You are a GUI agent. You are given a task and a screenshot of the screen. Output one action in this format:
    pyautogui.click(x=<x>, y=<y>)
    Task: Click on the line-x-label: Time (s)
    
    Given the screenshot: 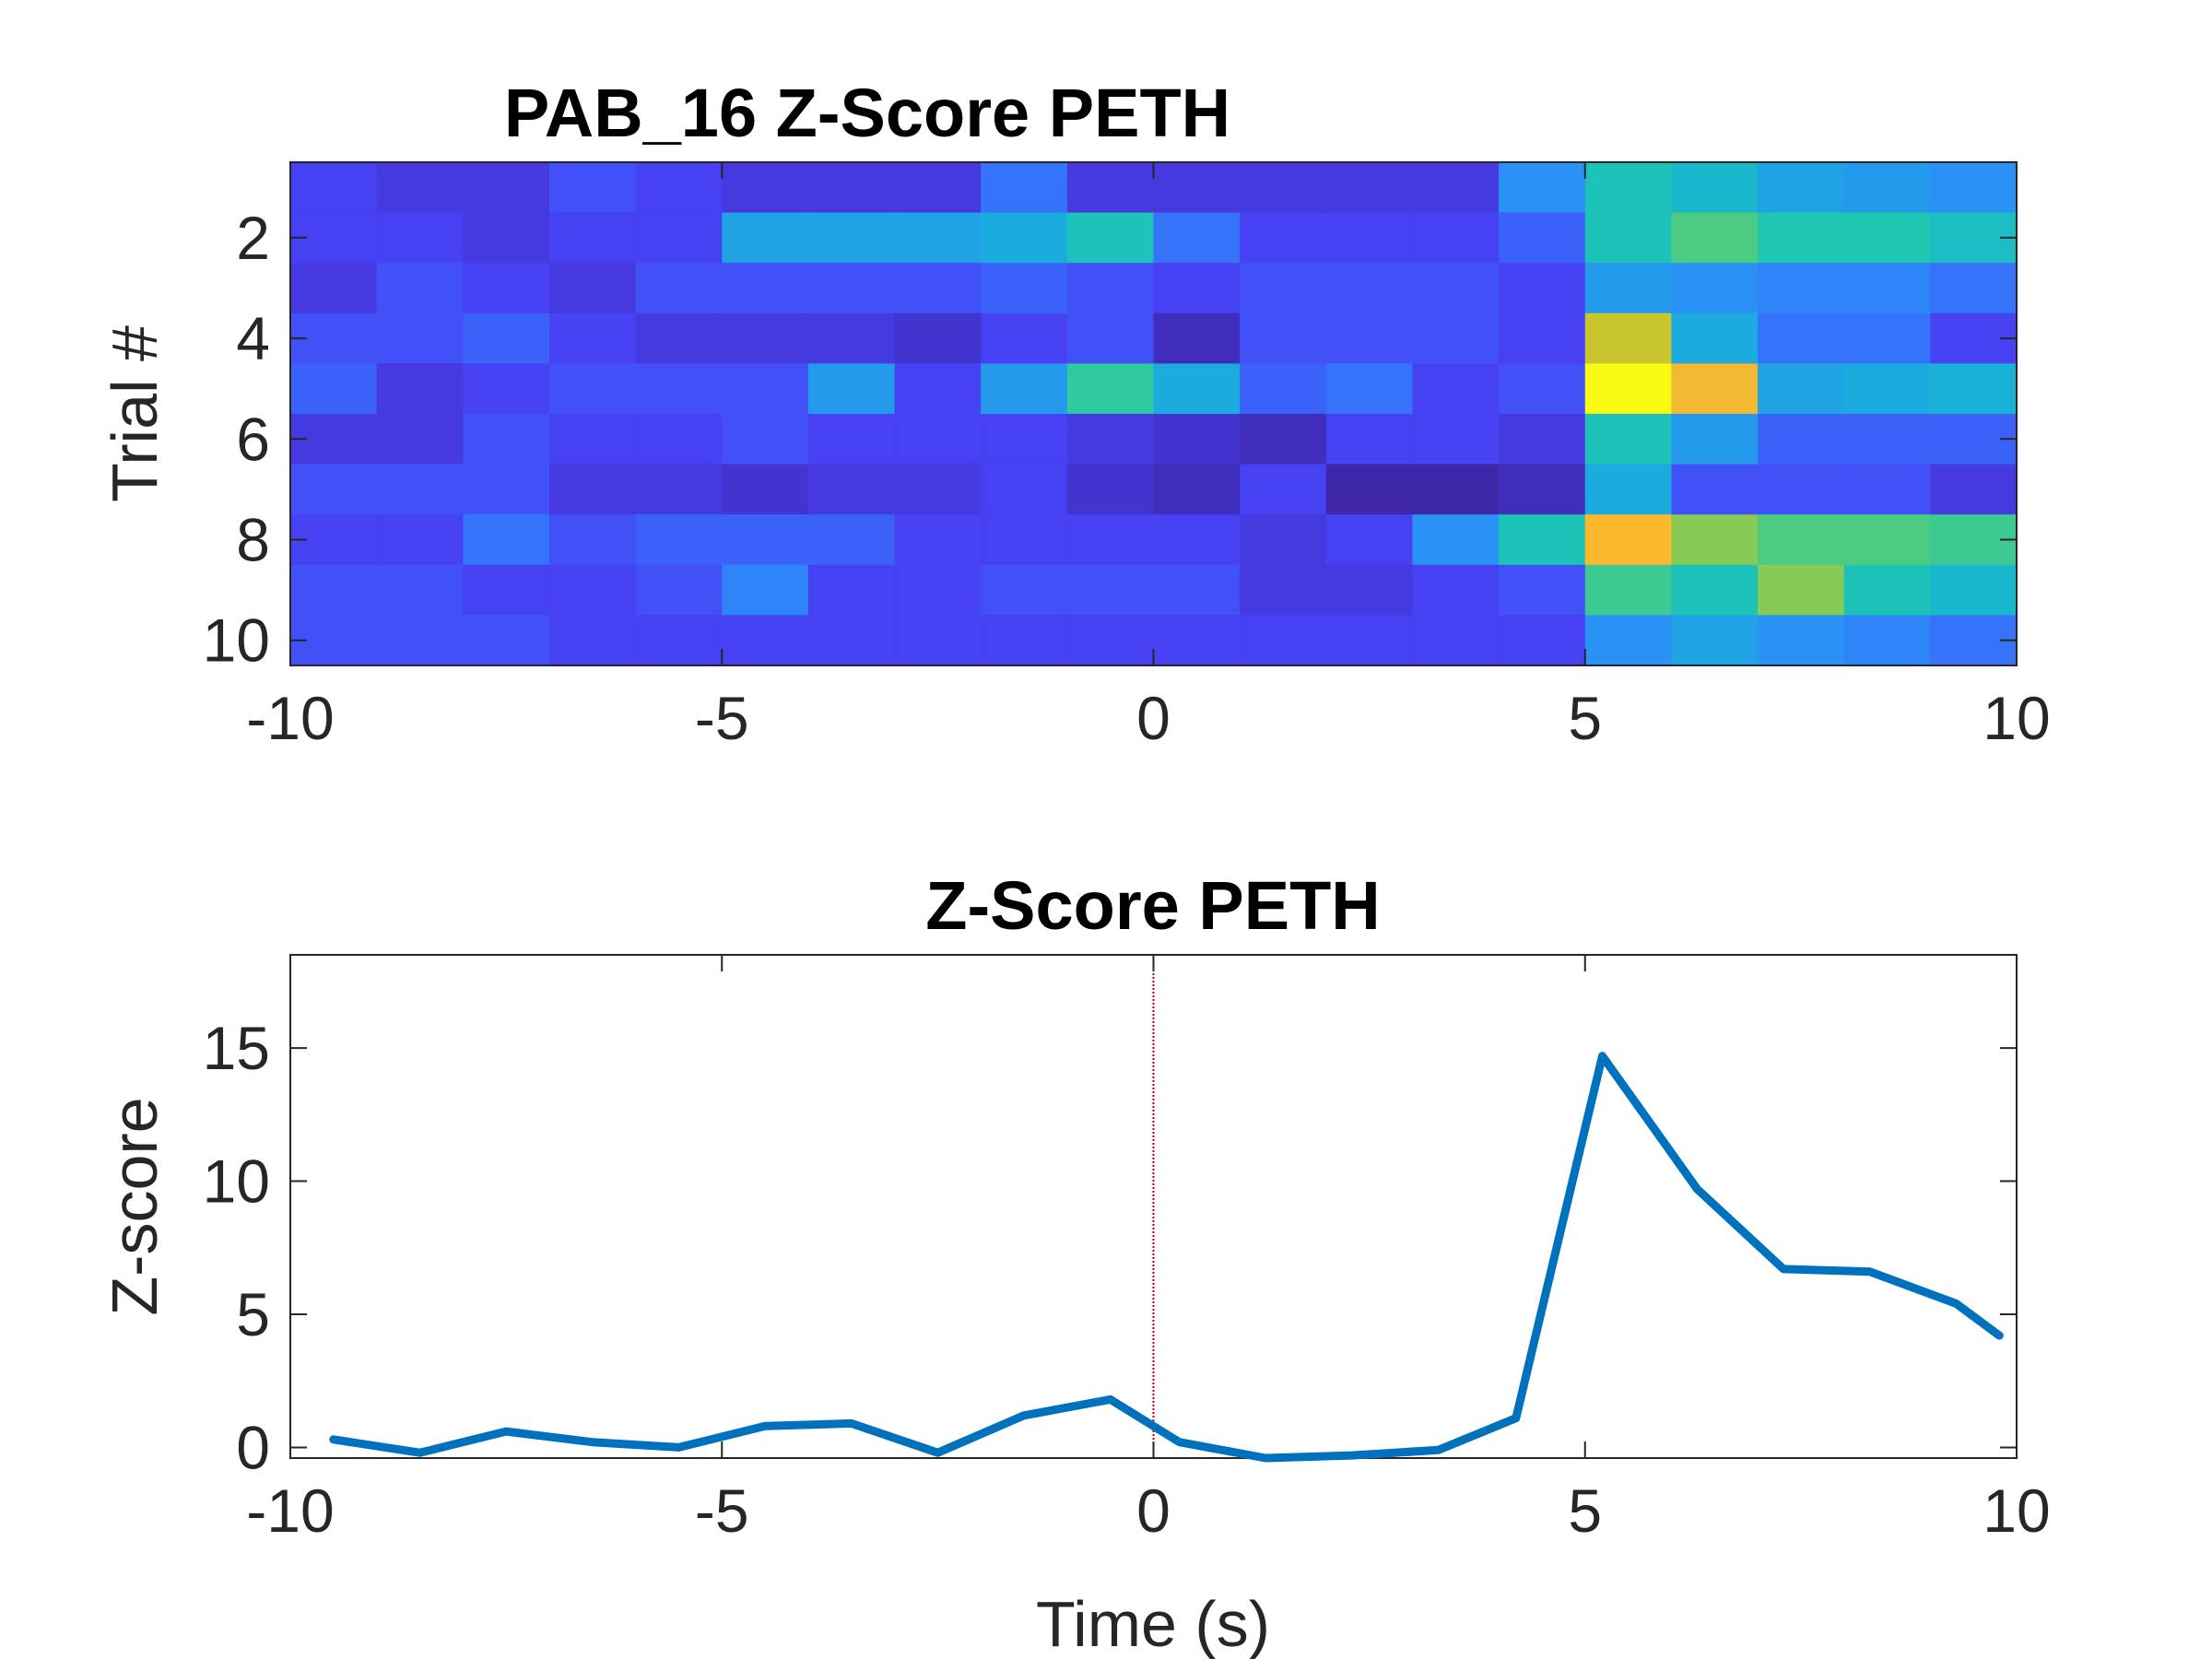 What is the action you would take?
    pyautogui.click(x=1153, y=1623)
    